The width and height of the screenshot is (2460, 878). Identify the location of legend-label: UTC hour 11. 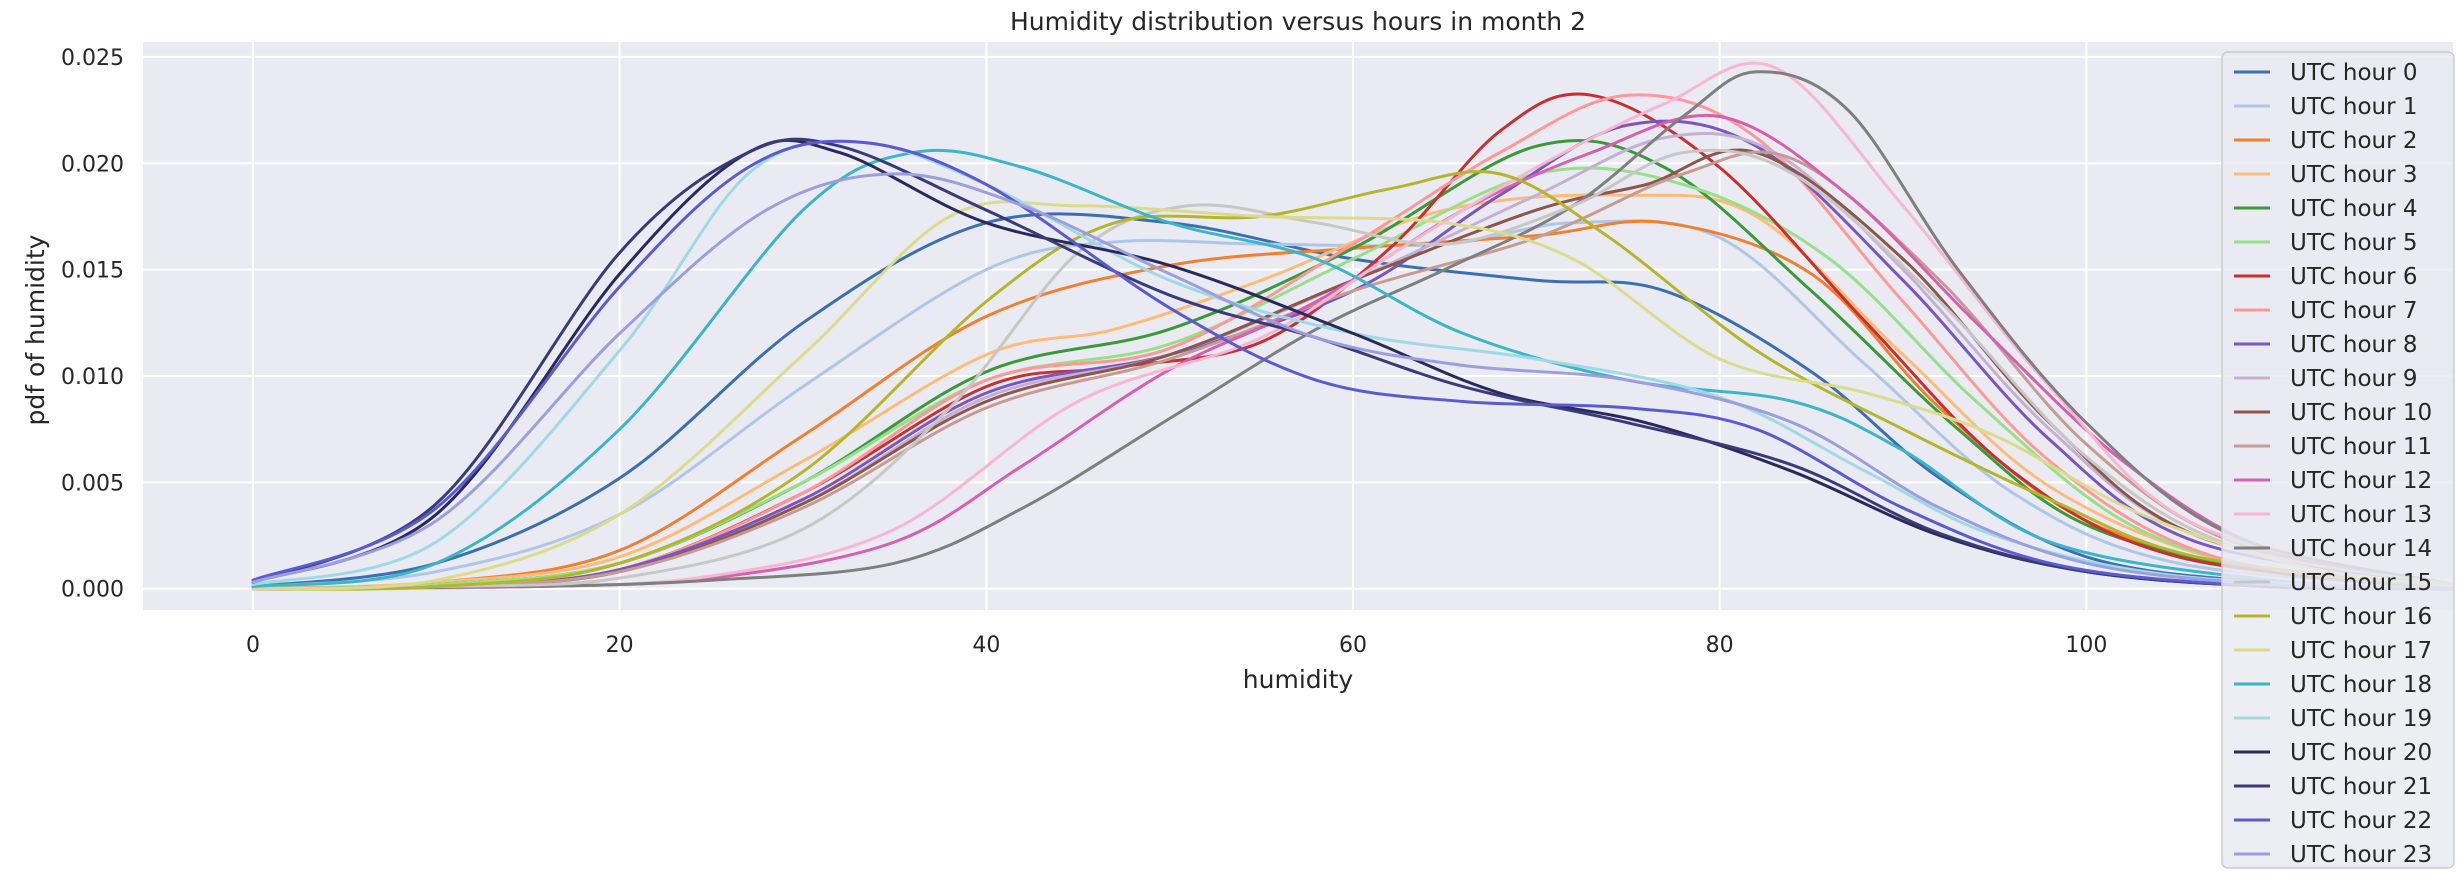
(2361, 447).